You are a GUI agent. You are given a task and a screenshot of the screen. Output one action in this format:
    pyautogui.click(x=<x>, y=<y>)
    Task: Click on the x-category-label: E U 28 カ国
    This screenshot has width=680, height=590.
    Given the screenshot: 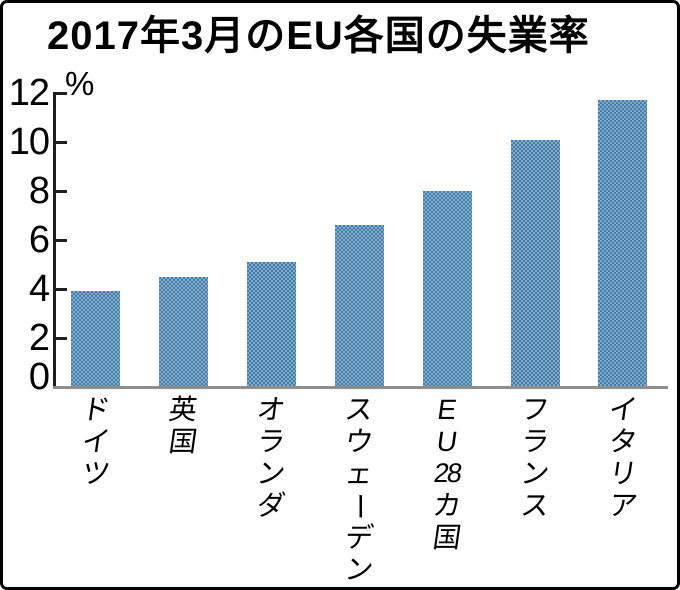 What is the action you would take?
    pyautogui.click(x=447, y=474)
    